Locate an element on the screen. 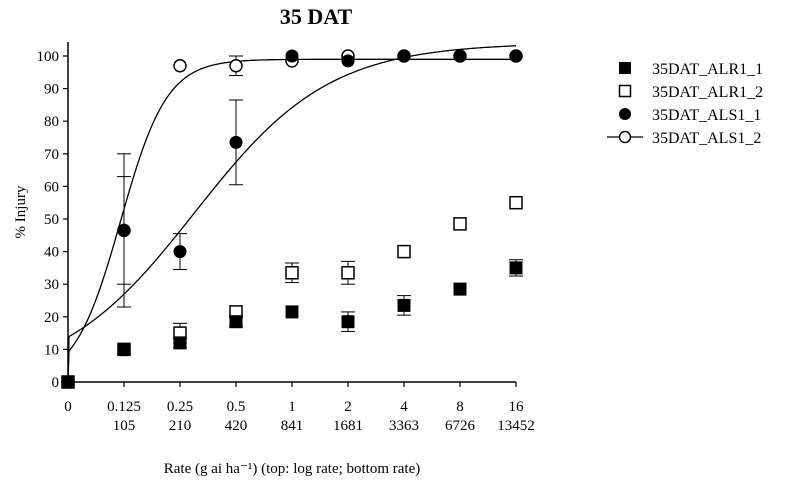 The image size is (800, 486). y-tick-label: 10 is located at coordinates (51, 350).